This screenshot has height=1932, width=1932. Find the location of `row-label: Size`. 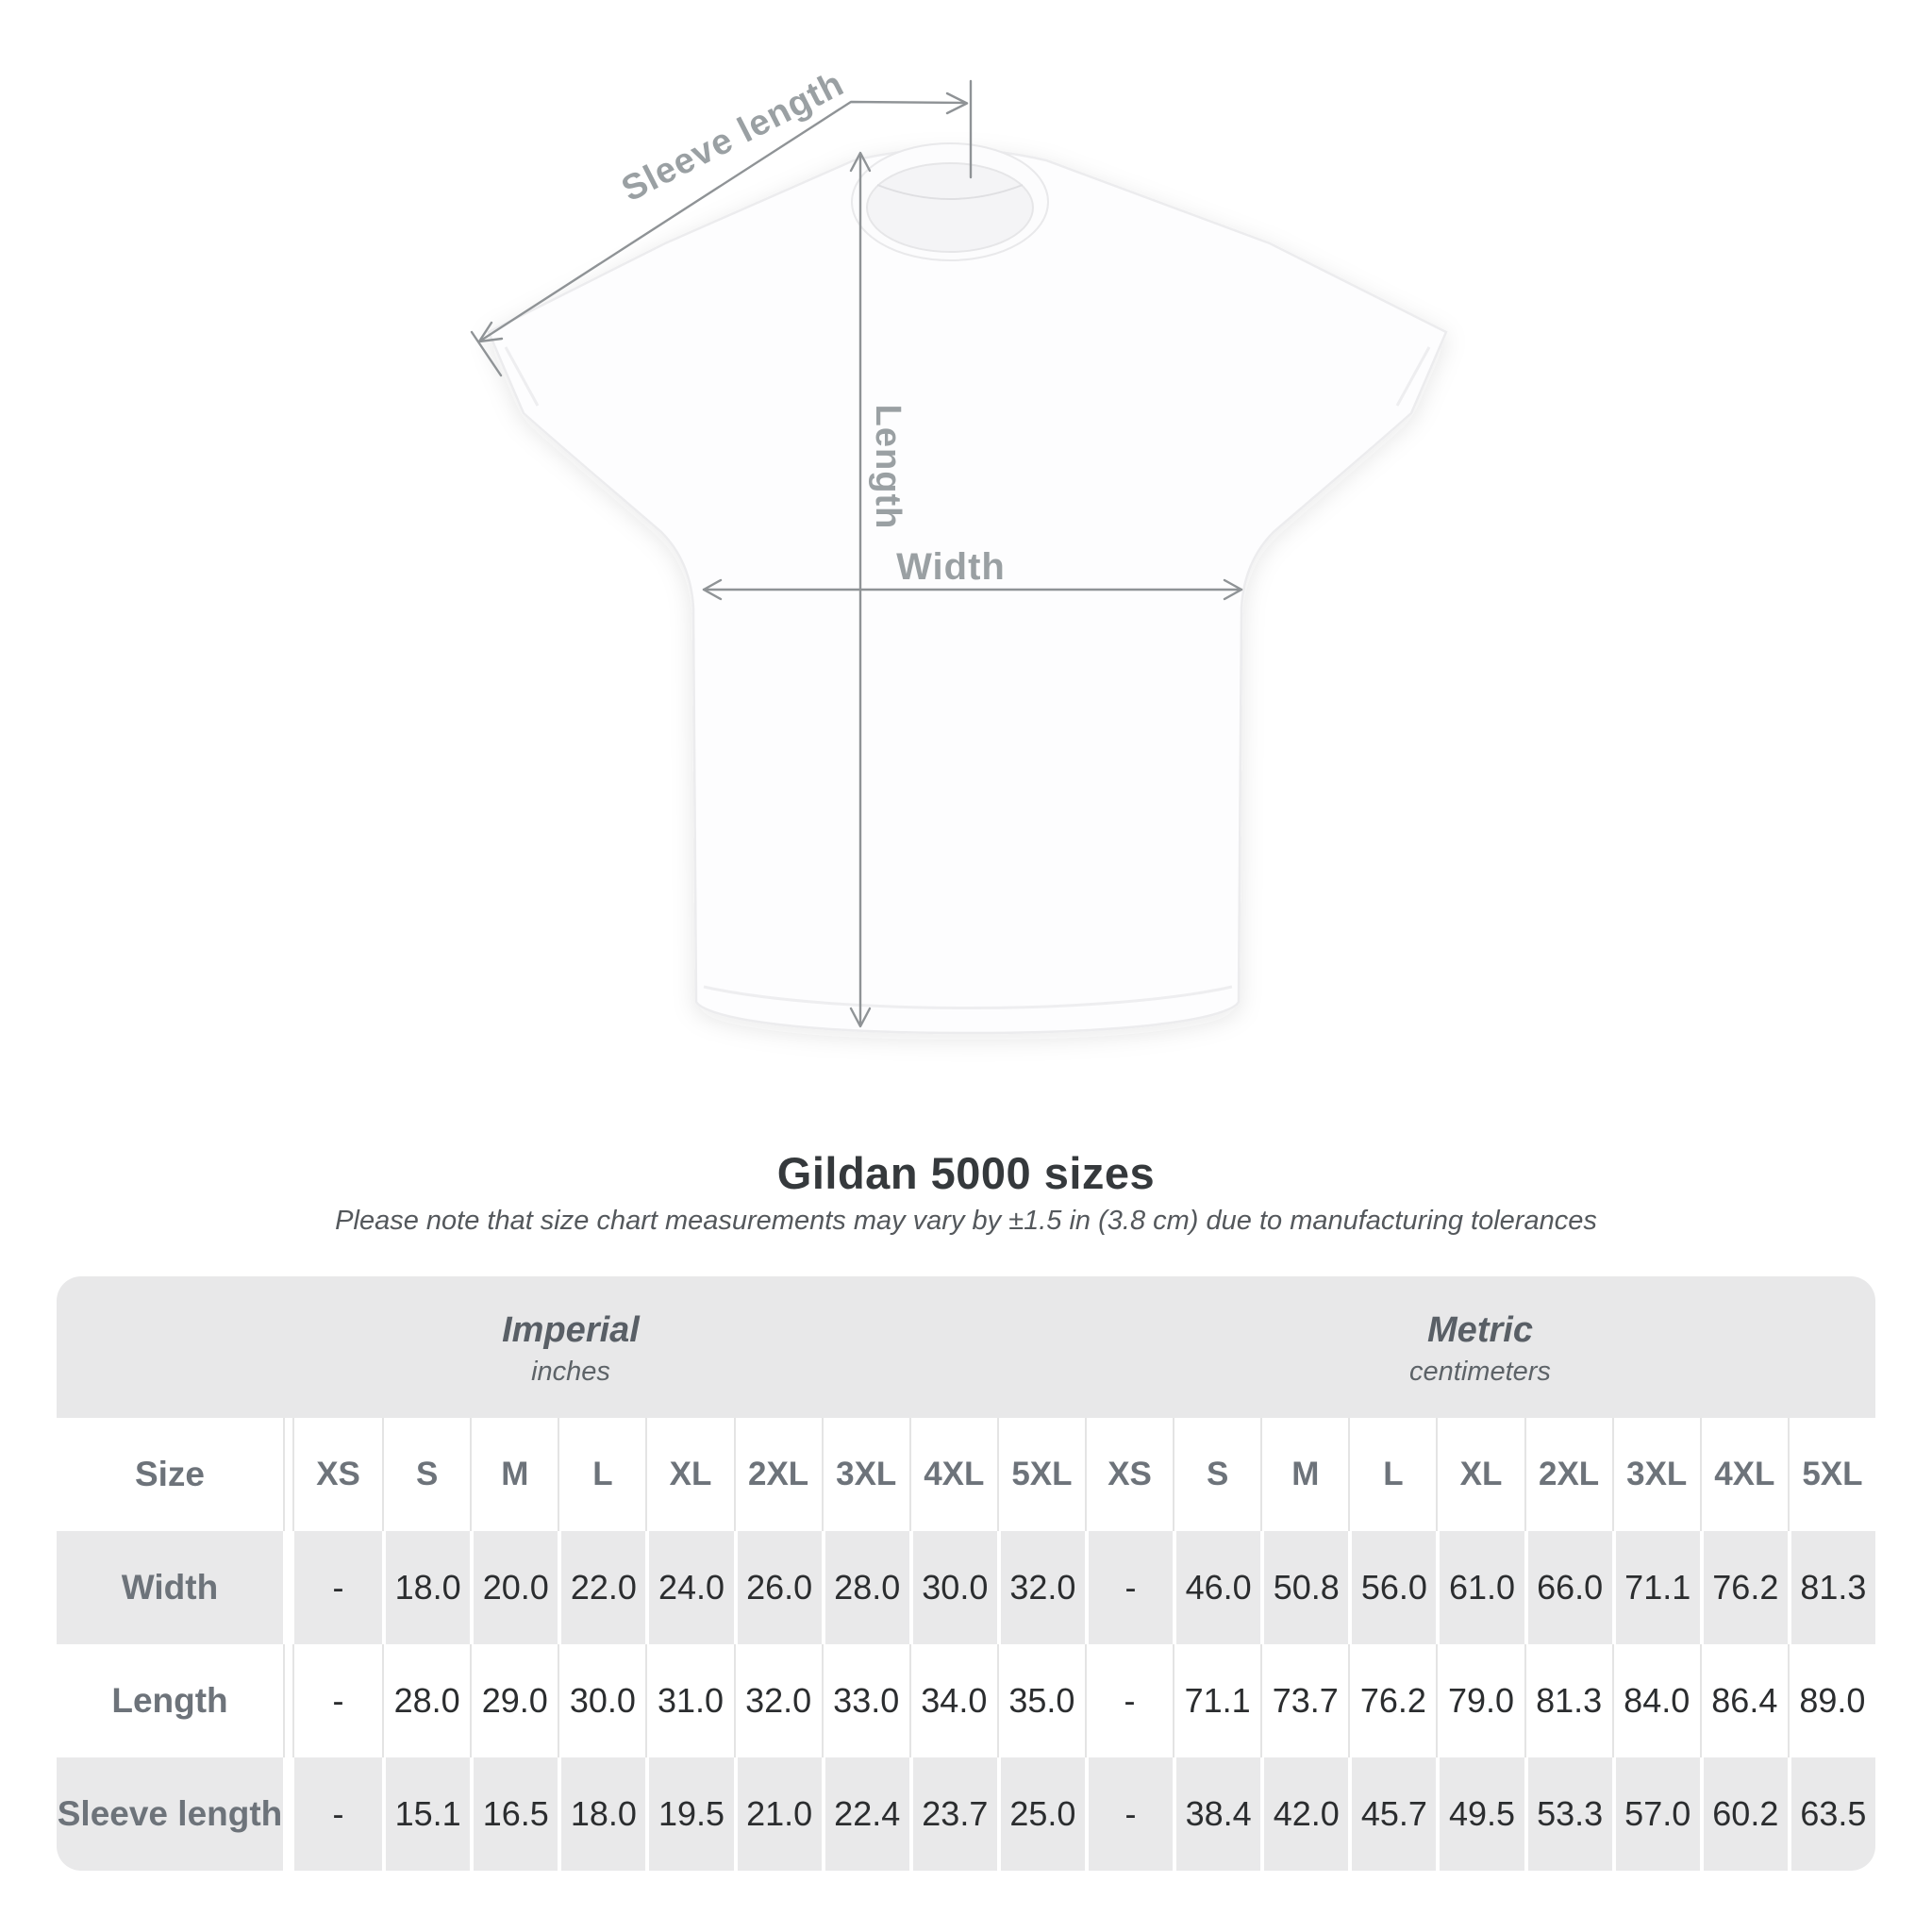

row-label: Size is located at coordinates (170, 1474).